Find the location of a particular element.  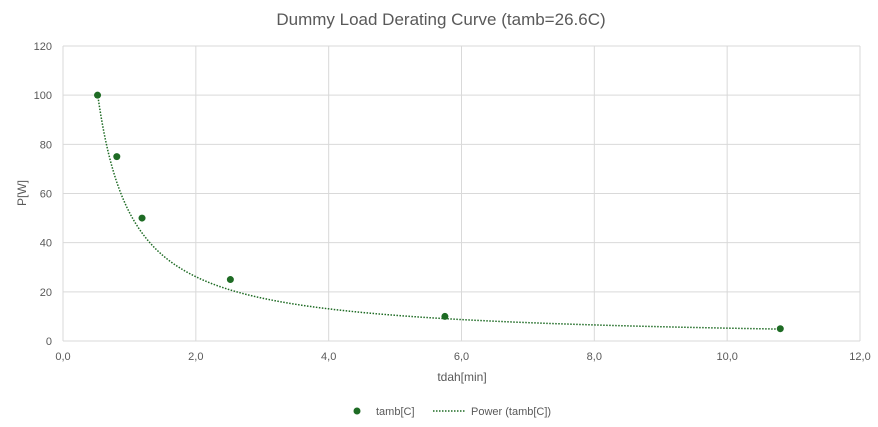

x-axis-ticks: 0,0 2,0 4,0 6,0 8,0 10,0 12,0 is located at coordinates (462, 357).